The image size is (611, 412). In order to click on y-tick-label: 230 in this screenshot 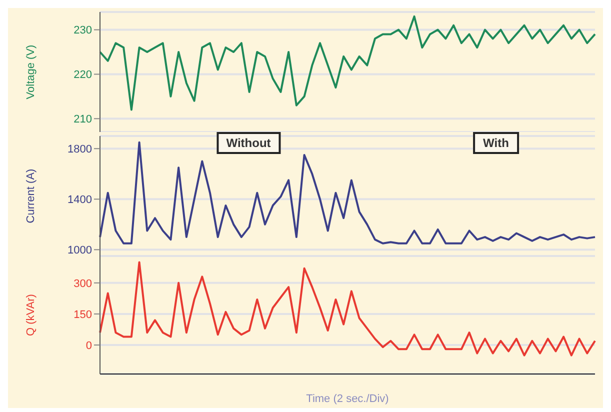, I will do `click(83, 30)`.